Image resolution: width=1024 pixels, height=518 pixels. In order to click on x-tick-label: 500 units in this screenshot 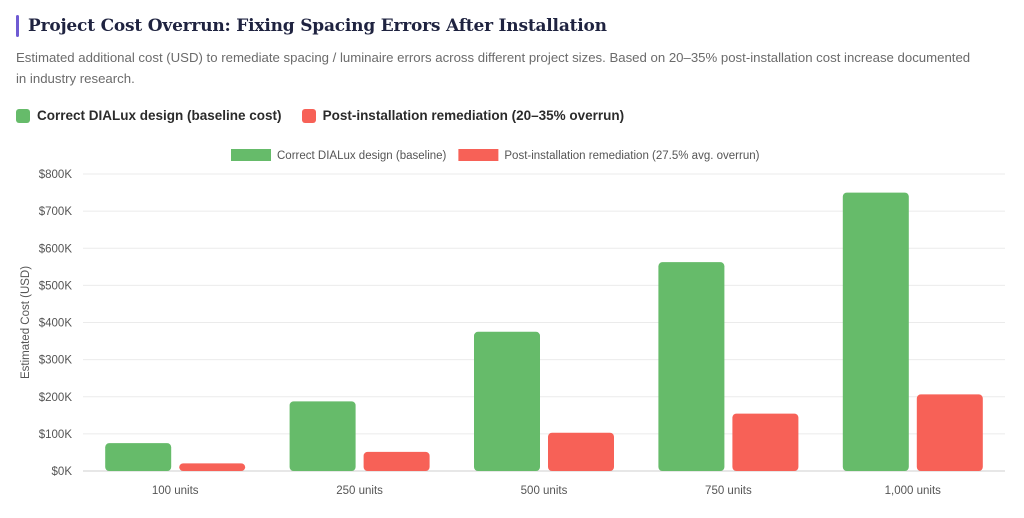, I will do `click(544, 491)`.